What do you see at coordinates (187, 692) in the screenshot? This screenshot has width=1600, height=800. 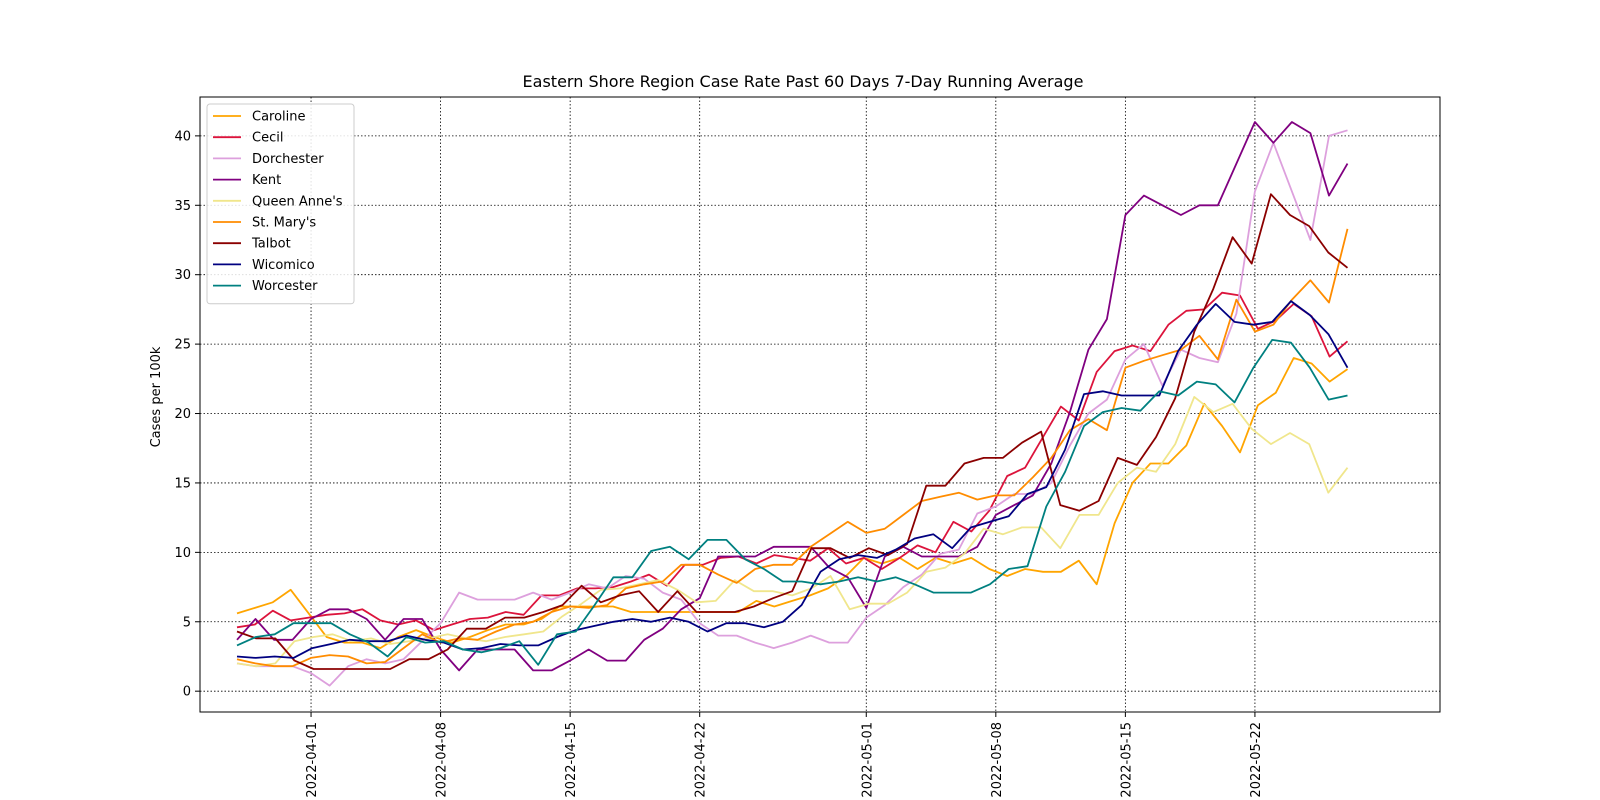 I see `y-tick-label: 0` at bounding box center [187, 692].